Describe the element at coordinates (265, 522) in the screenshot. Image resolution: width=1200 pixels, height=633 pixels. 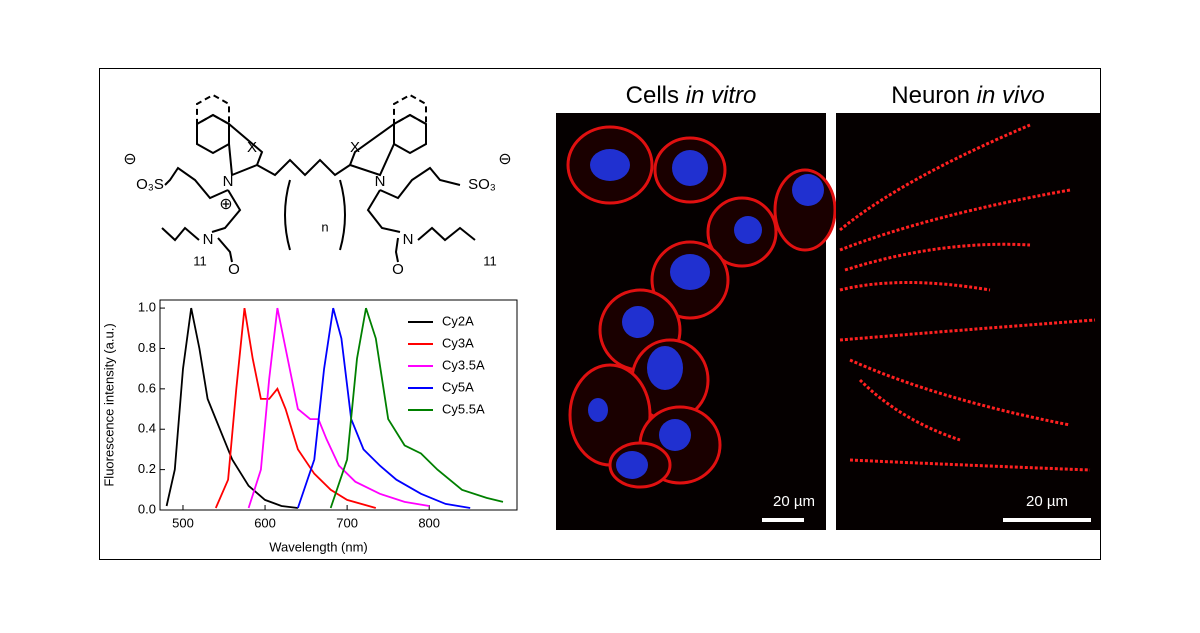
I see `x-tick-label: 600` at that location.